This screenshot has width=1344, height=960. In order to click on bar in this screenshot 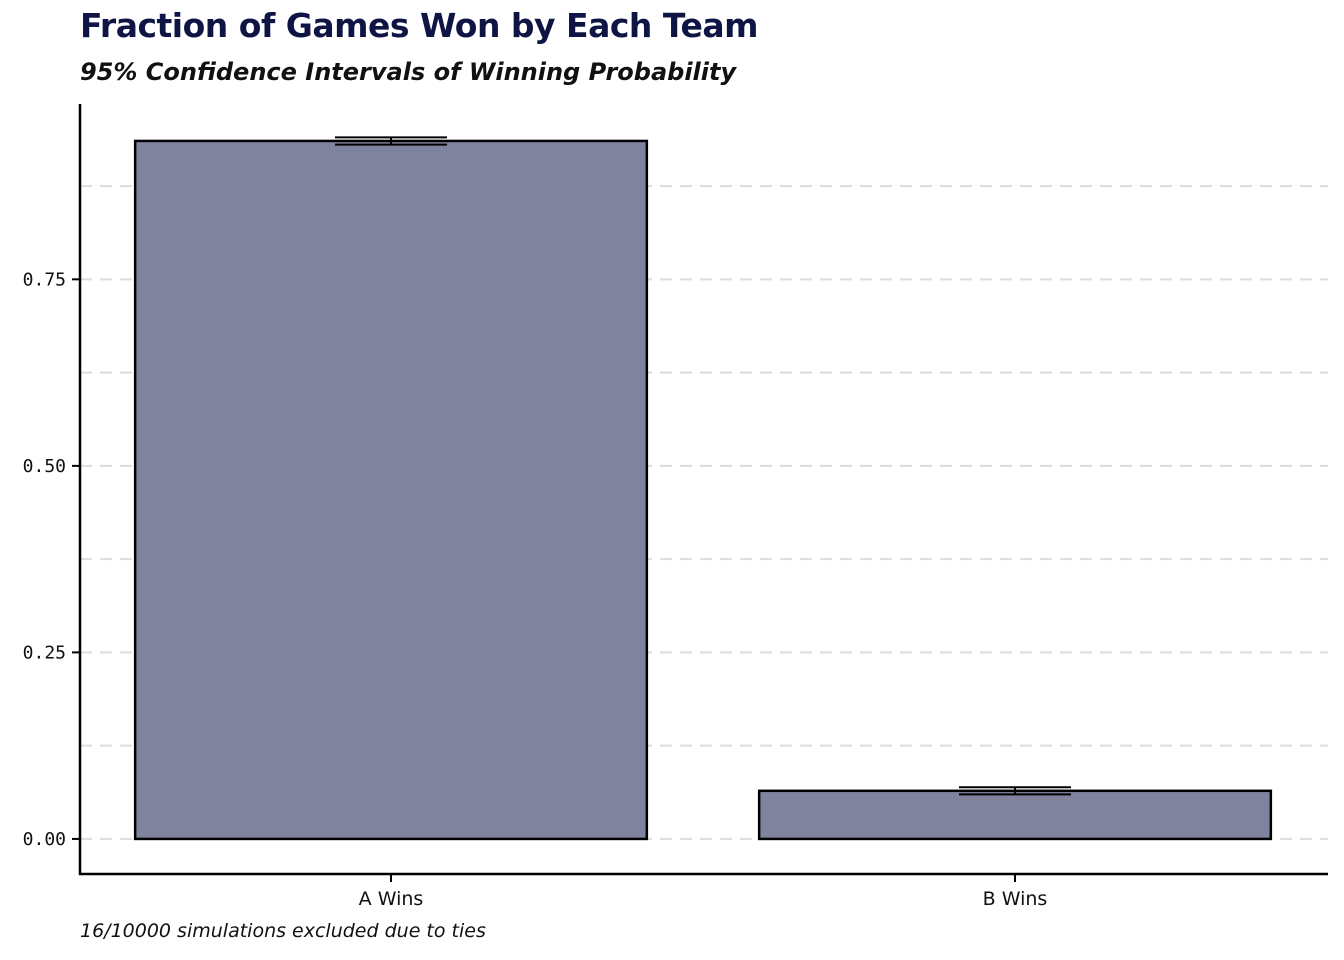, I will do `click(1015, 815)`.